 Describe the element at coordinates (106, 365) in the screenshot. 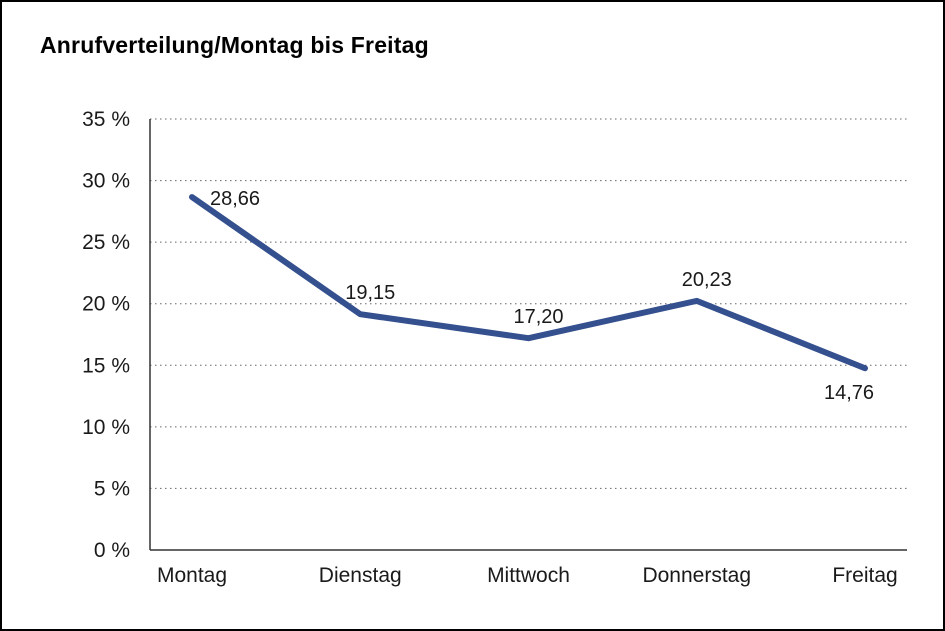

I see `y-tick-label: 15 %` at that location.